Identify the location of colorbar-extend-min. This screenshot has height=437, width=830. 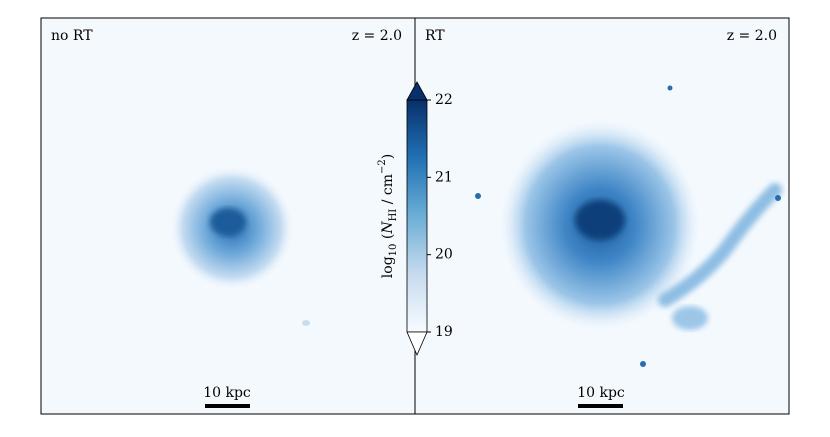
(417, 344).